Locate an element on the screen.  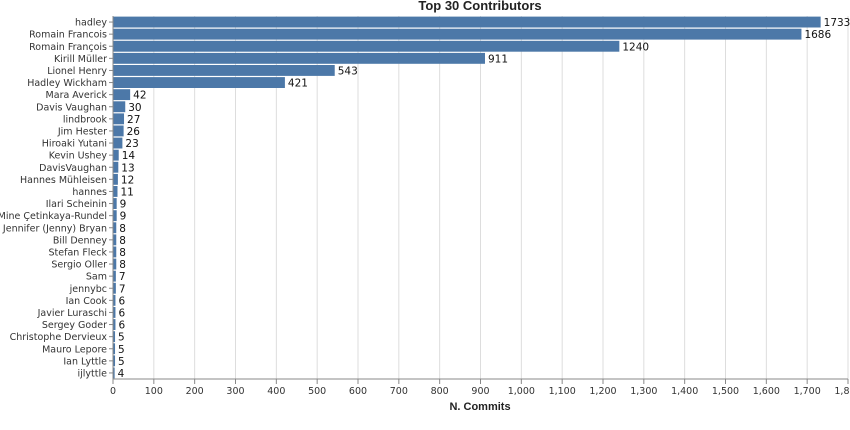
category-label: Mauro Lepore is located at coordinates (74, 349).